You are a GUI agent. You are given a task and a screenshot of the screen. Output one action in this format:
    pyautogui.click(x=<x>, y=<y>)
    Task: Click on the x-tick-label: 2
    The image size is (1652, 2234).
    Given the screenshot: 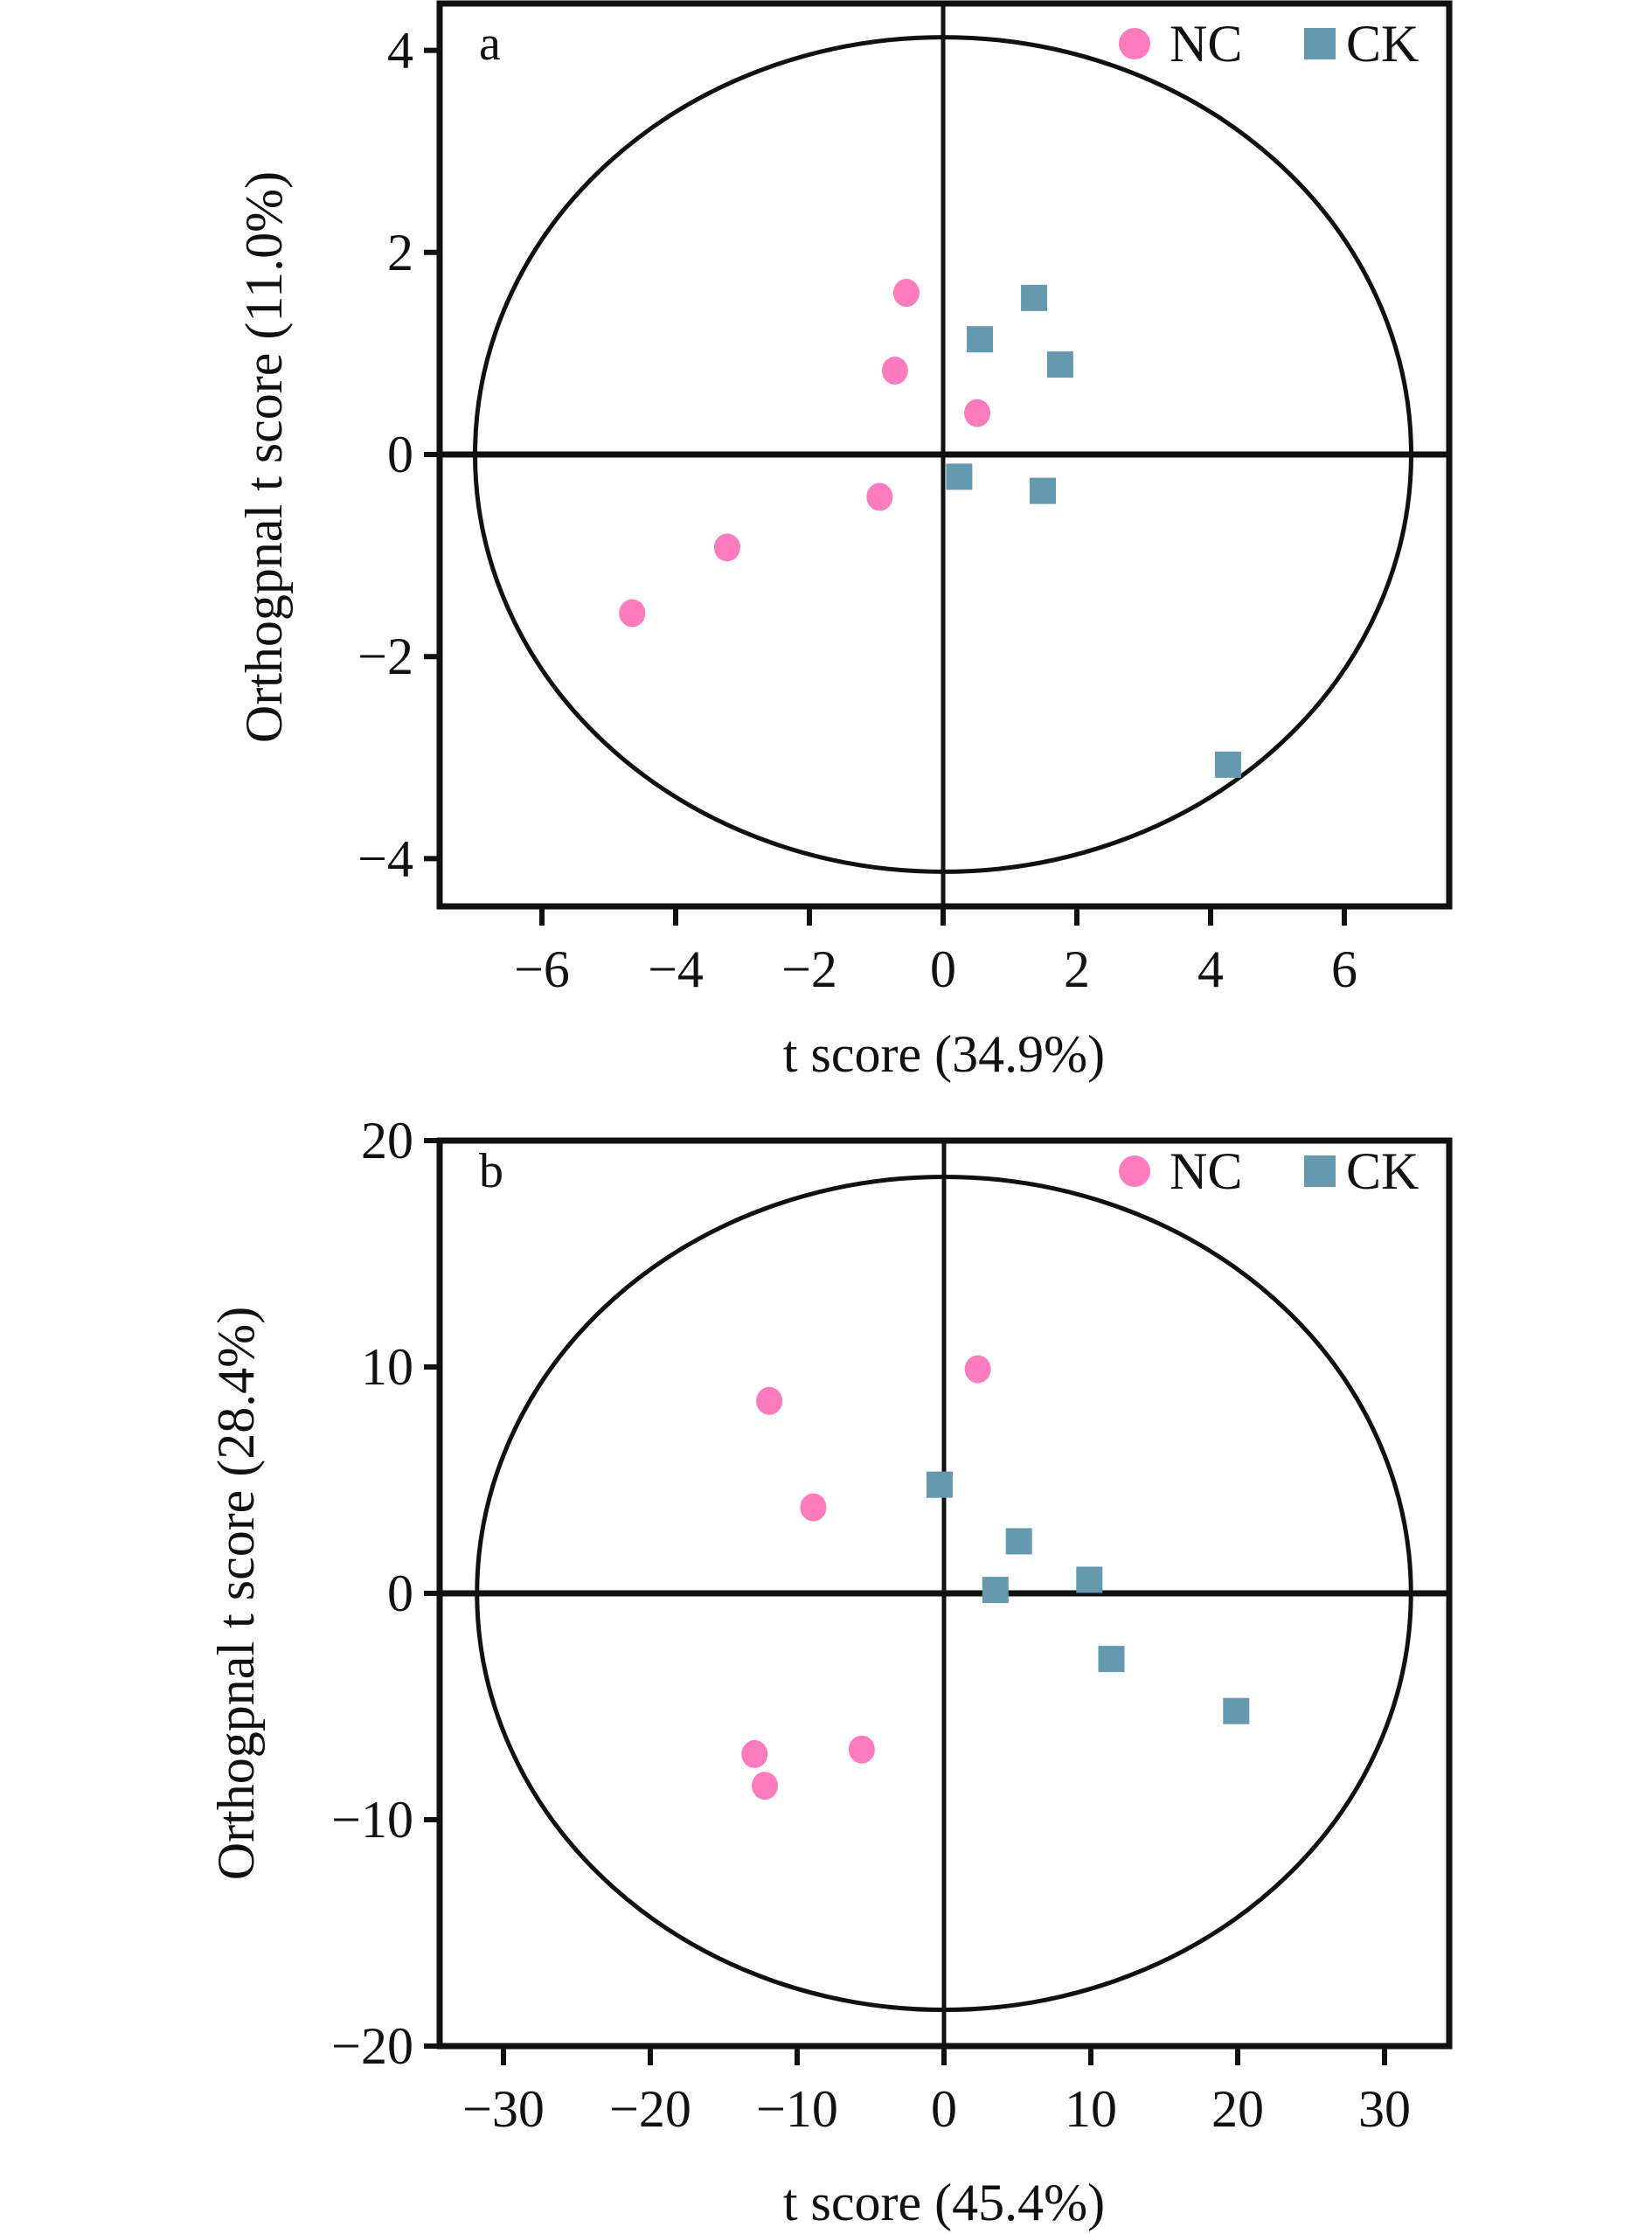 What is the action you would take?
    pyautogui.click(x=1077, y=969)
    